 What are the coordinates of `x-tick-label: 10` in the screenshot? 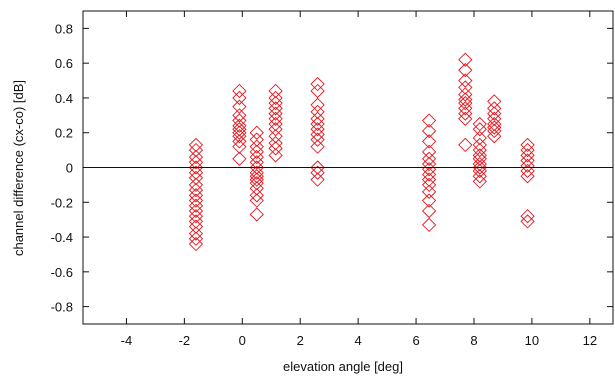 It's located at (532, 340).